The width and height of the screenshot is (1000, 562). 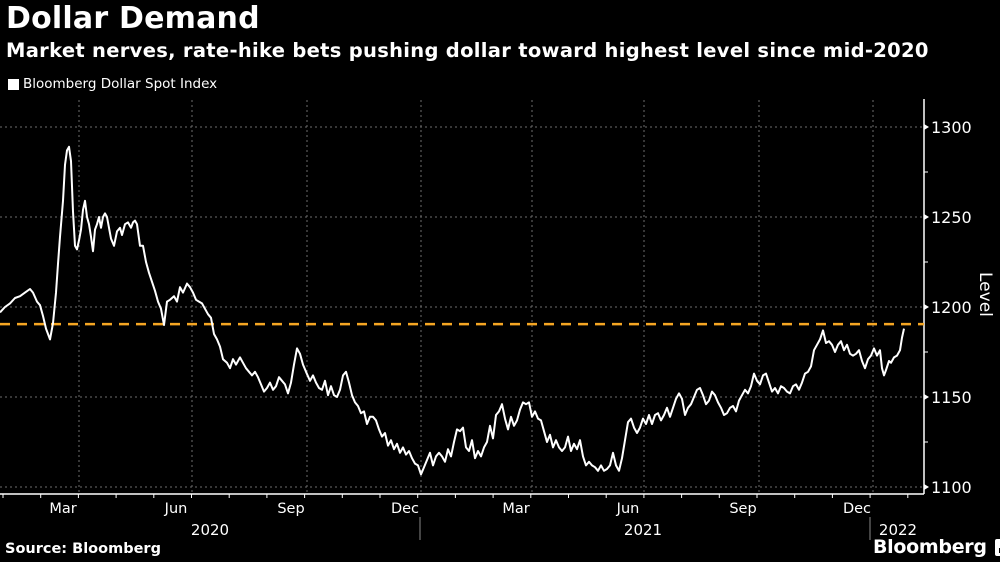 I want to click on y-axis-title: Level, so click(x=985, y=294).